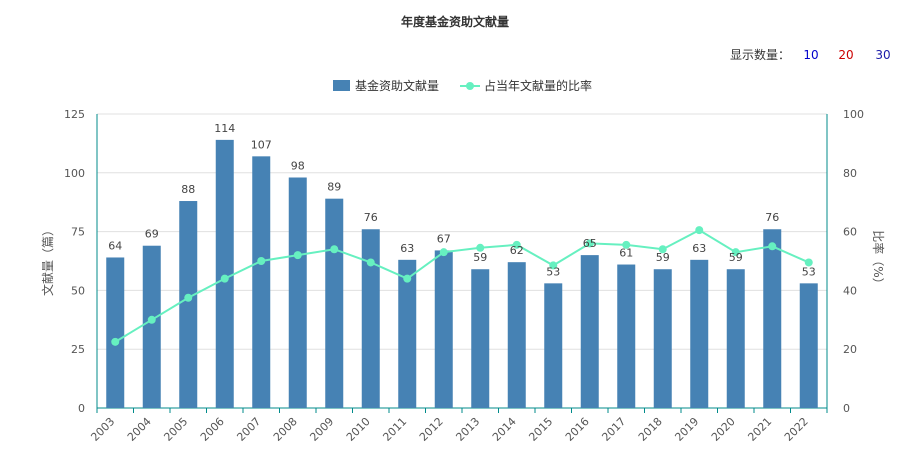  Describe the element at coordinates (850, 349) in the screenshot. I see `y2-tick-label: 20` at that location.